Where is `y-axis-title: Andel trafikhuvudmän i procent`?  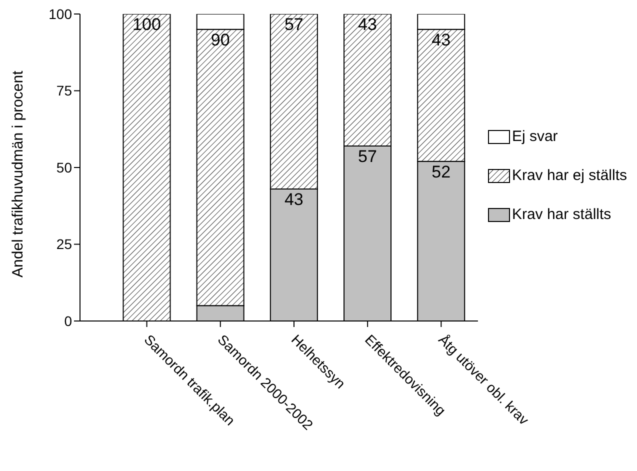
y-axis-title: Andel trafikhuvudmän i procent is located at coordinates (17, 174).